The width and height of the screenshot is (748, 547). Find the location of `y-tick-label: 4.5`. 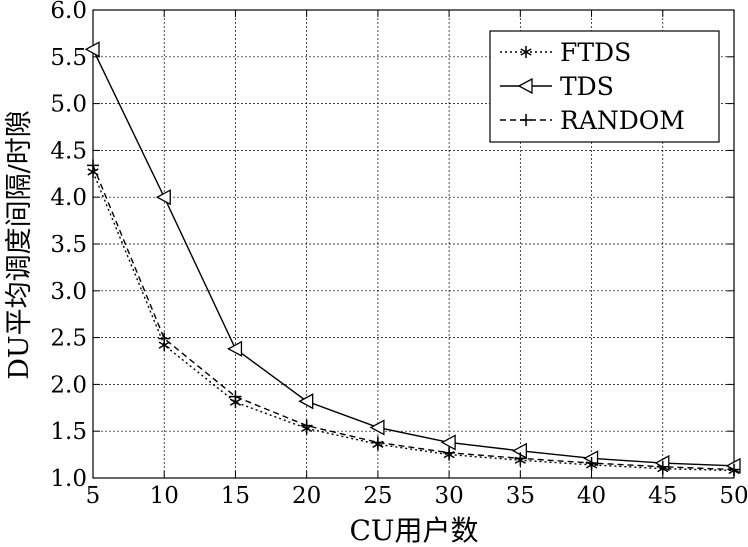

y-tick-label: 4.5 is located at coordinates (68, 151).